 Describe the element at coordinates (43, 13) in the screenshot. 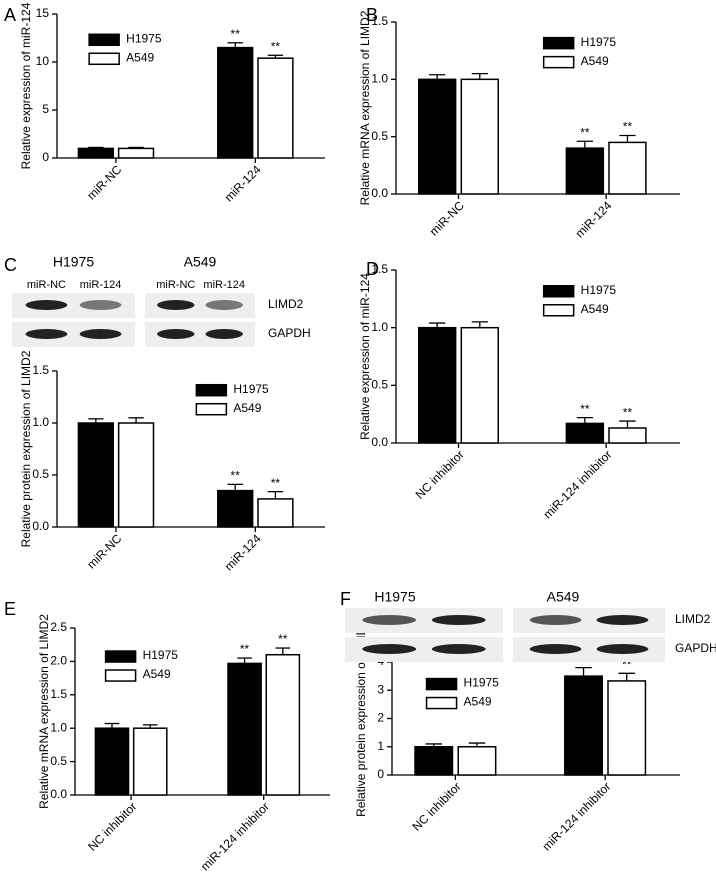

I see `y-tick-label: 15` at that location.